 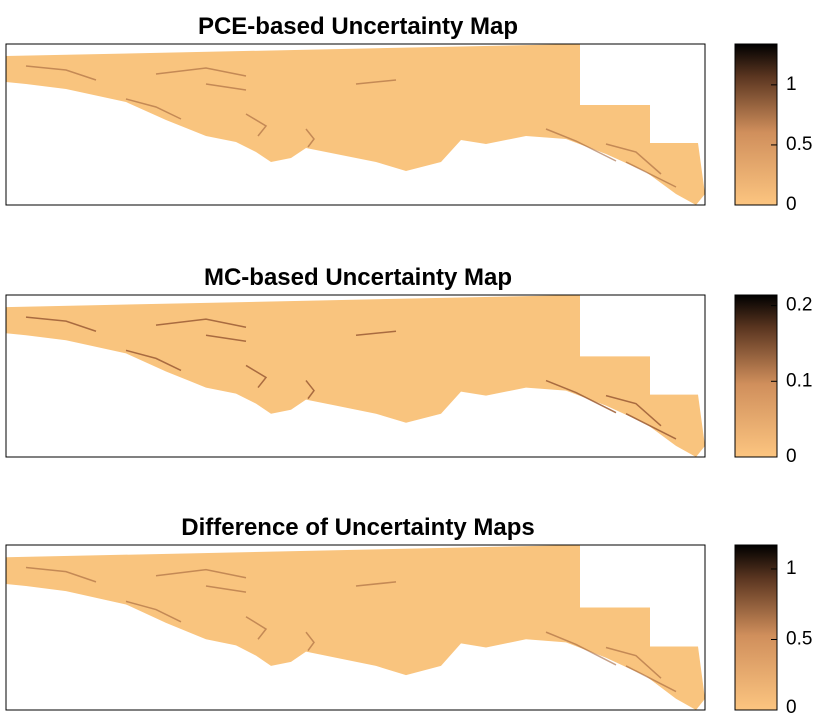 I want to click on colorbar-tick-label: 0.1, so click(x=799, y=380).